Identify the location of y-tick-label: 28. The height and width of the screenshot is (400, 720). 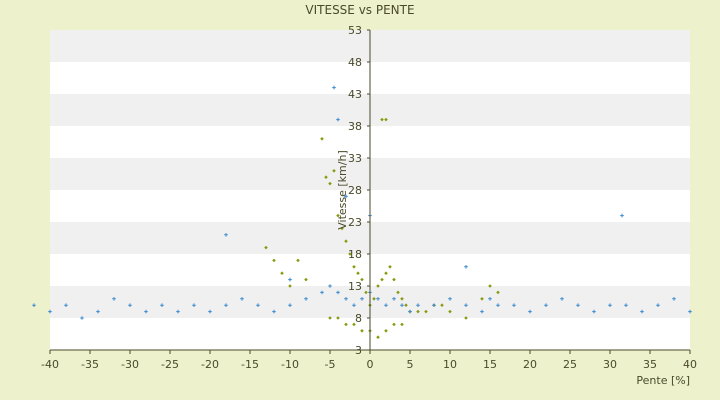
(355, 190).